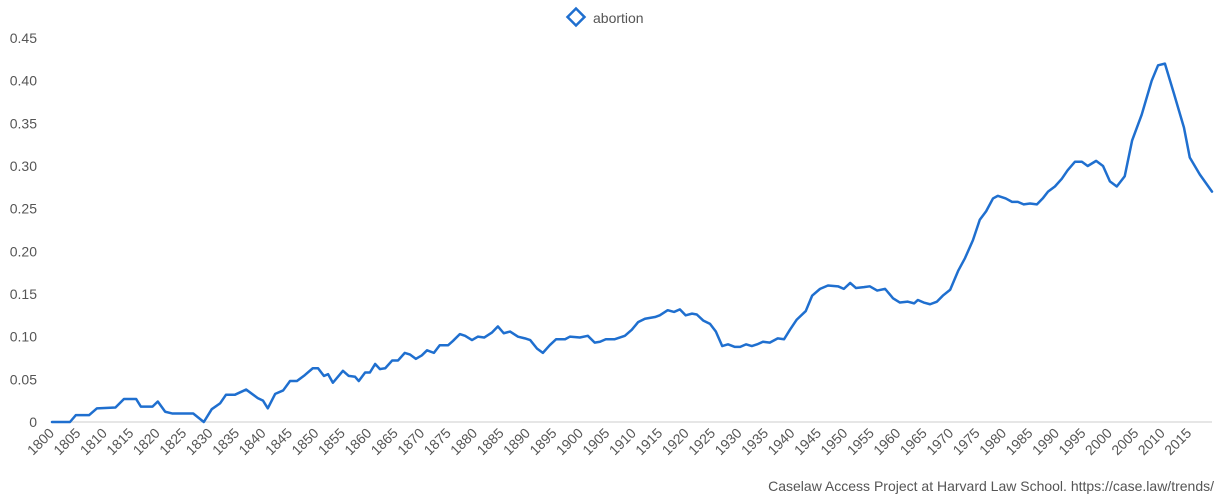 This screenshot has width=1221, height=500. Describe the element at coordinates (23, 379) in the screenshot. I see `y-tick-label: 0.05` at that location.